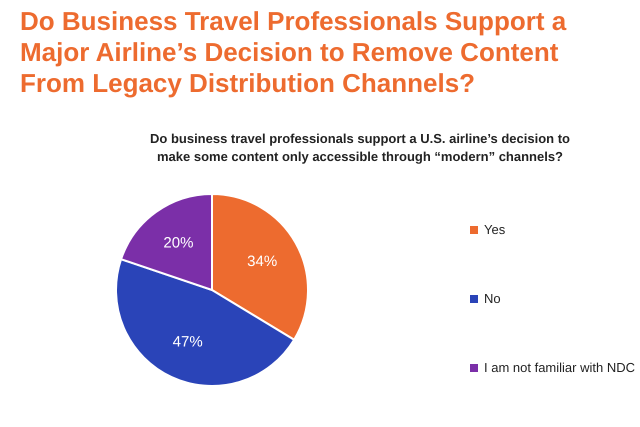  I want to click on chart-subtitle: Do business travel professionals support a U.S. airline’s decision to make some content only accessible through “modern” channels?, so click(360, 148).